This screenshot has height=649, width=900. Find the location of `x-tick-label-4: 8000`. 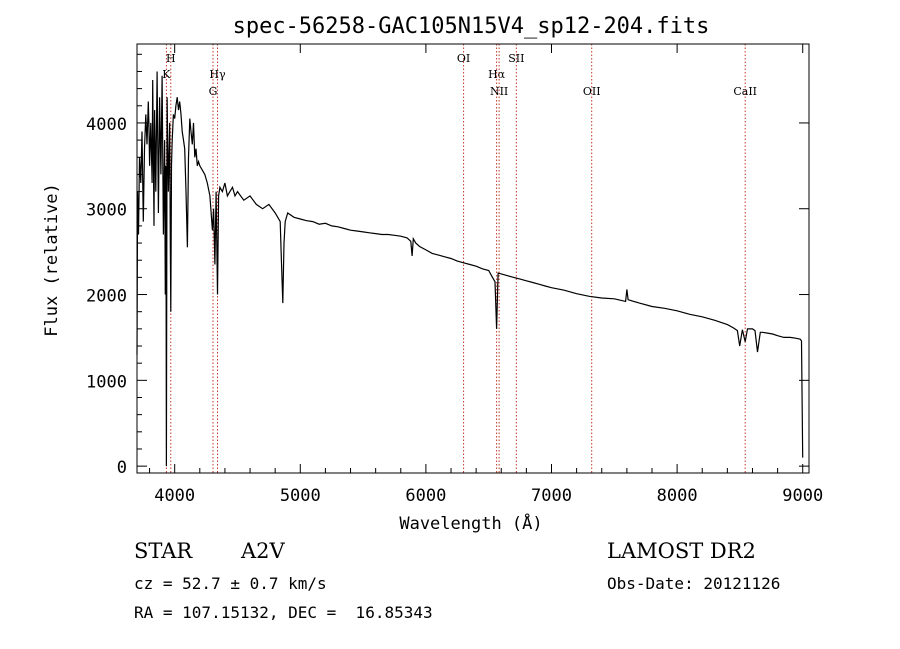

x-tick-label-4: 8000 is located at coordinates (677, 496).